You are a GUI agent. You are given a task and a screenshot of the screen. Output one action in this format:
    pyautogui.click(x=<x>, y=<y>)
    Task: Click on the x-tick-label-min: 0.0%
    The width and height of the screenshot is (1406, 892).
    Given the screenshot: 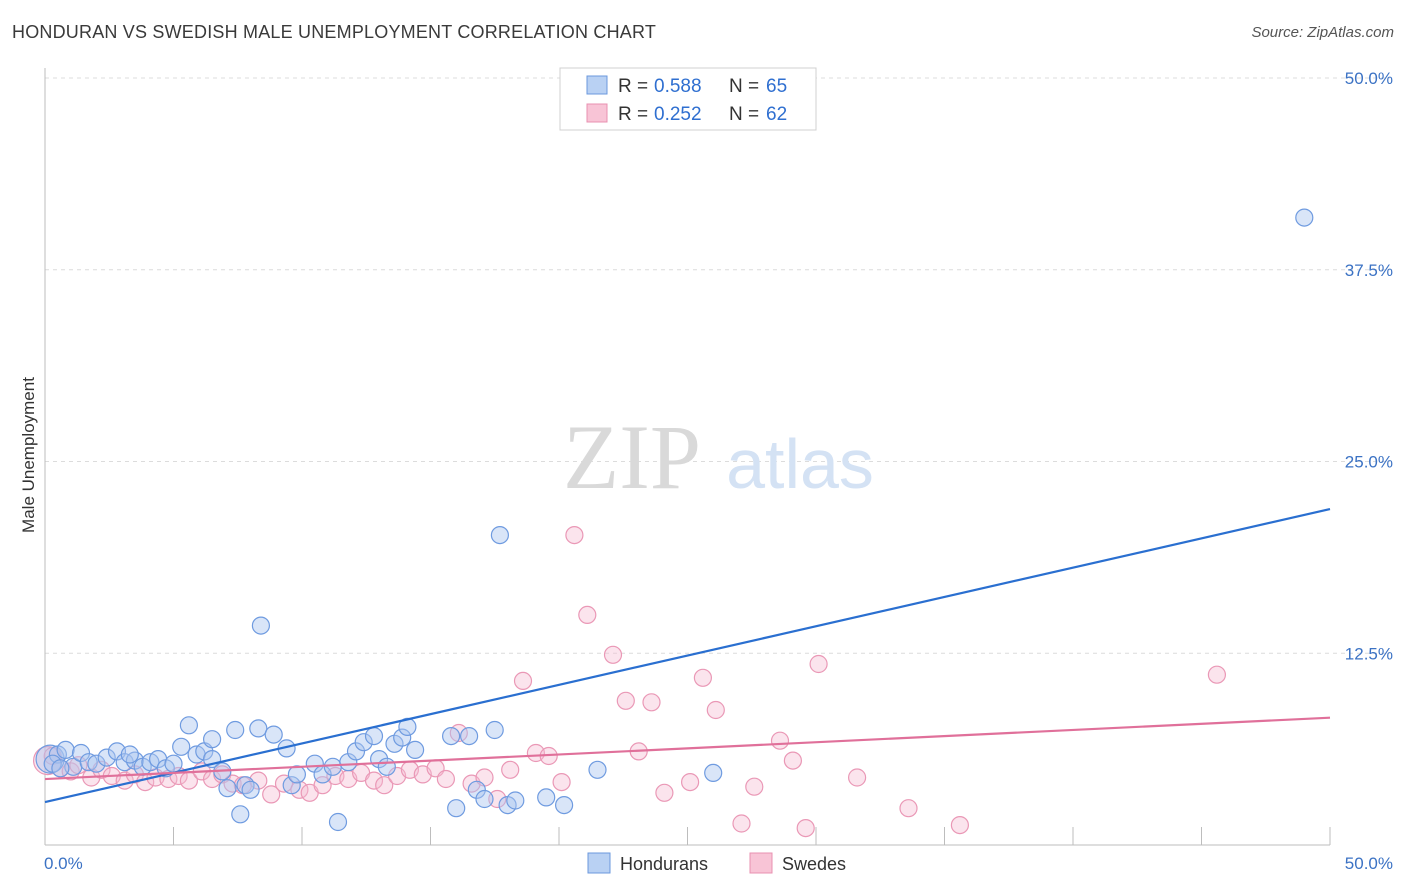 What is the action you would take?
    pyautogui.click(x=63, y=863)
    